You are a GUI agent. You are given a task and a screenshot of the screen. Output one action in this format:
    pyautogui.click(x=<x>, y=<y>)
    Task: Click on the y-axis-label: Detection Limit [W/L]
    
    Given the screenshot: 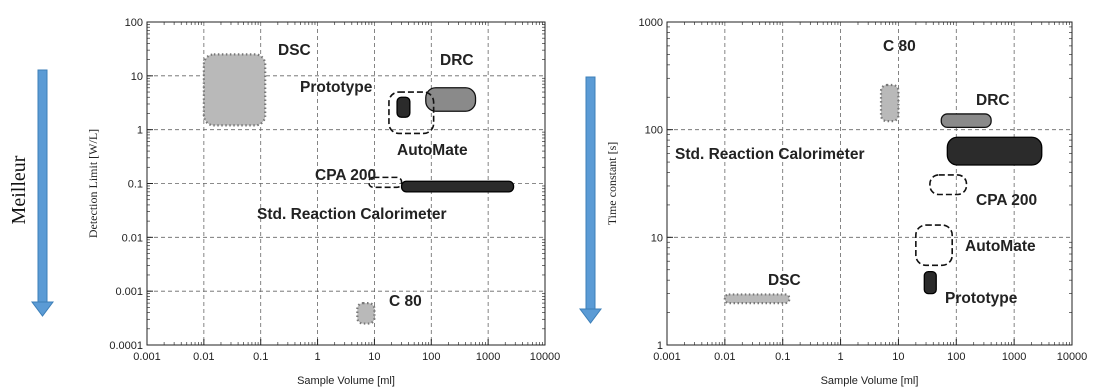 What is the action you would take?
    pyautogui.click(x=93, y=183)
    